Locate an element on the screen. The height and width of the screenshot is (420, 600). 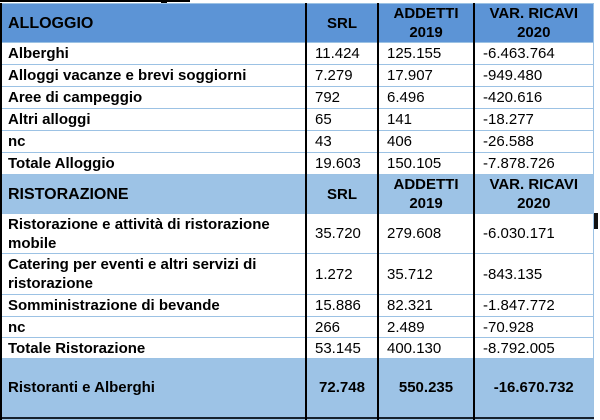
srl-value: 65 is located at coordinates (341, 119).